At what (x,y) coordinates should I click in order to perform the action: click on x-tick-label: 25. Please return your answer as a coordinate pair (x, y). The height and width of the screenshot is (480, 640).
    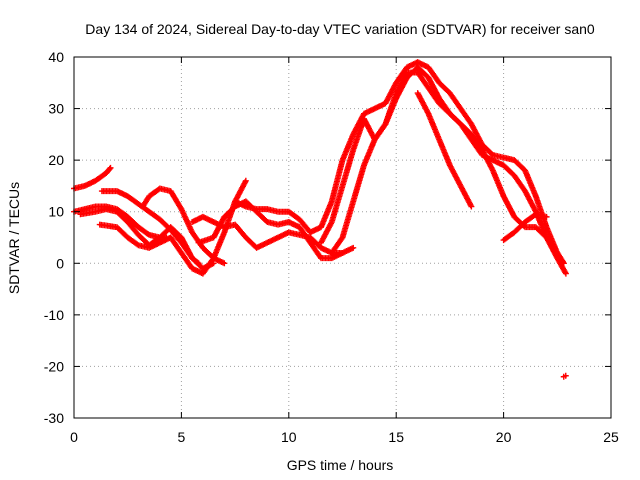
    Looking at the image, I should click on (611, 437).